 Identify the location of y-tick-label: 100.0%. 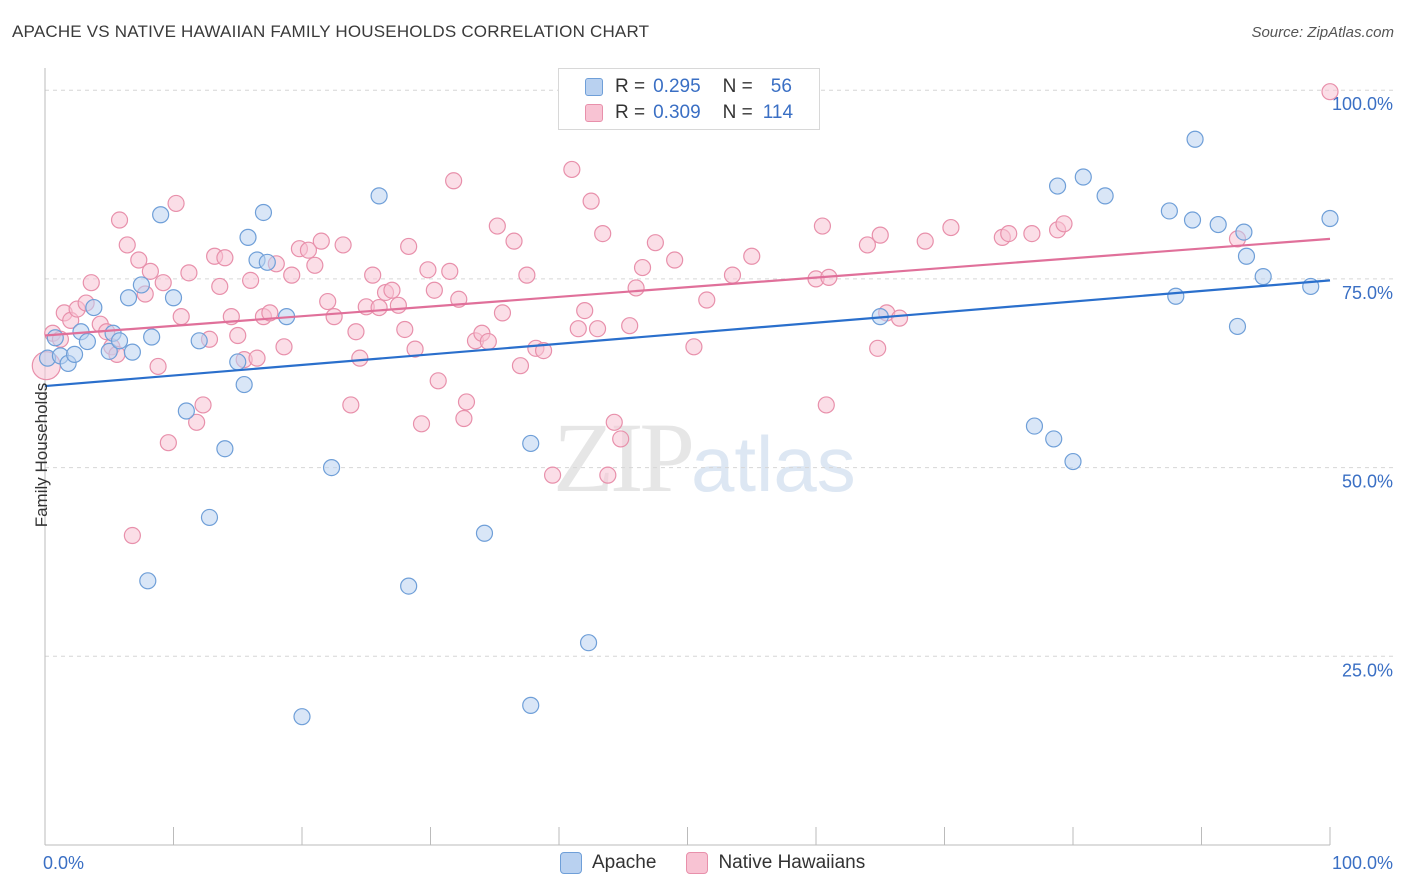
(1362, 104).